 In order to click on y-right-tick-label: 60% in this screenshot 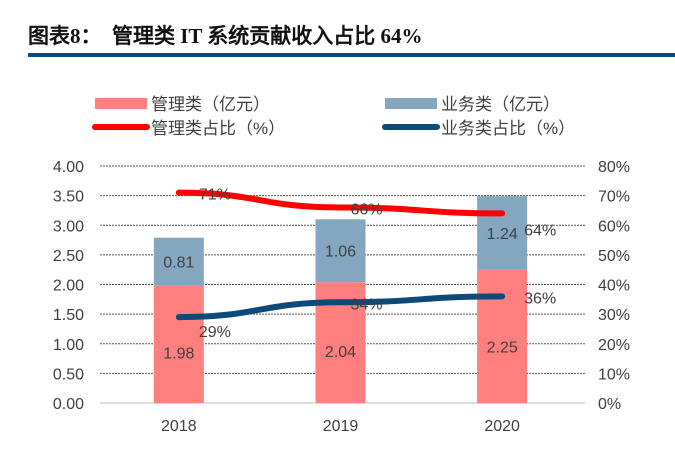, I will do `click(614, 226)`.